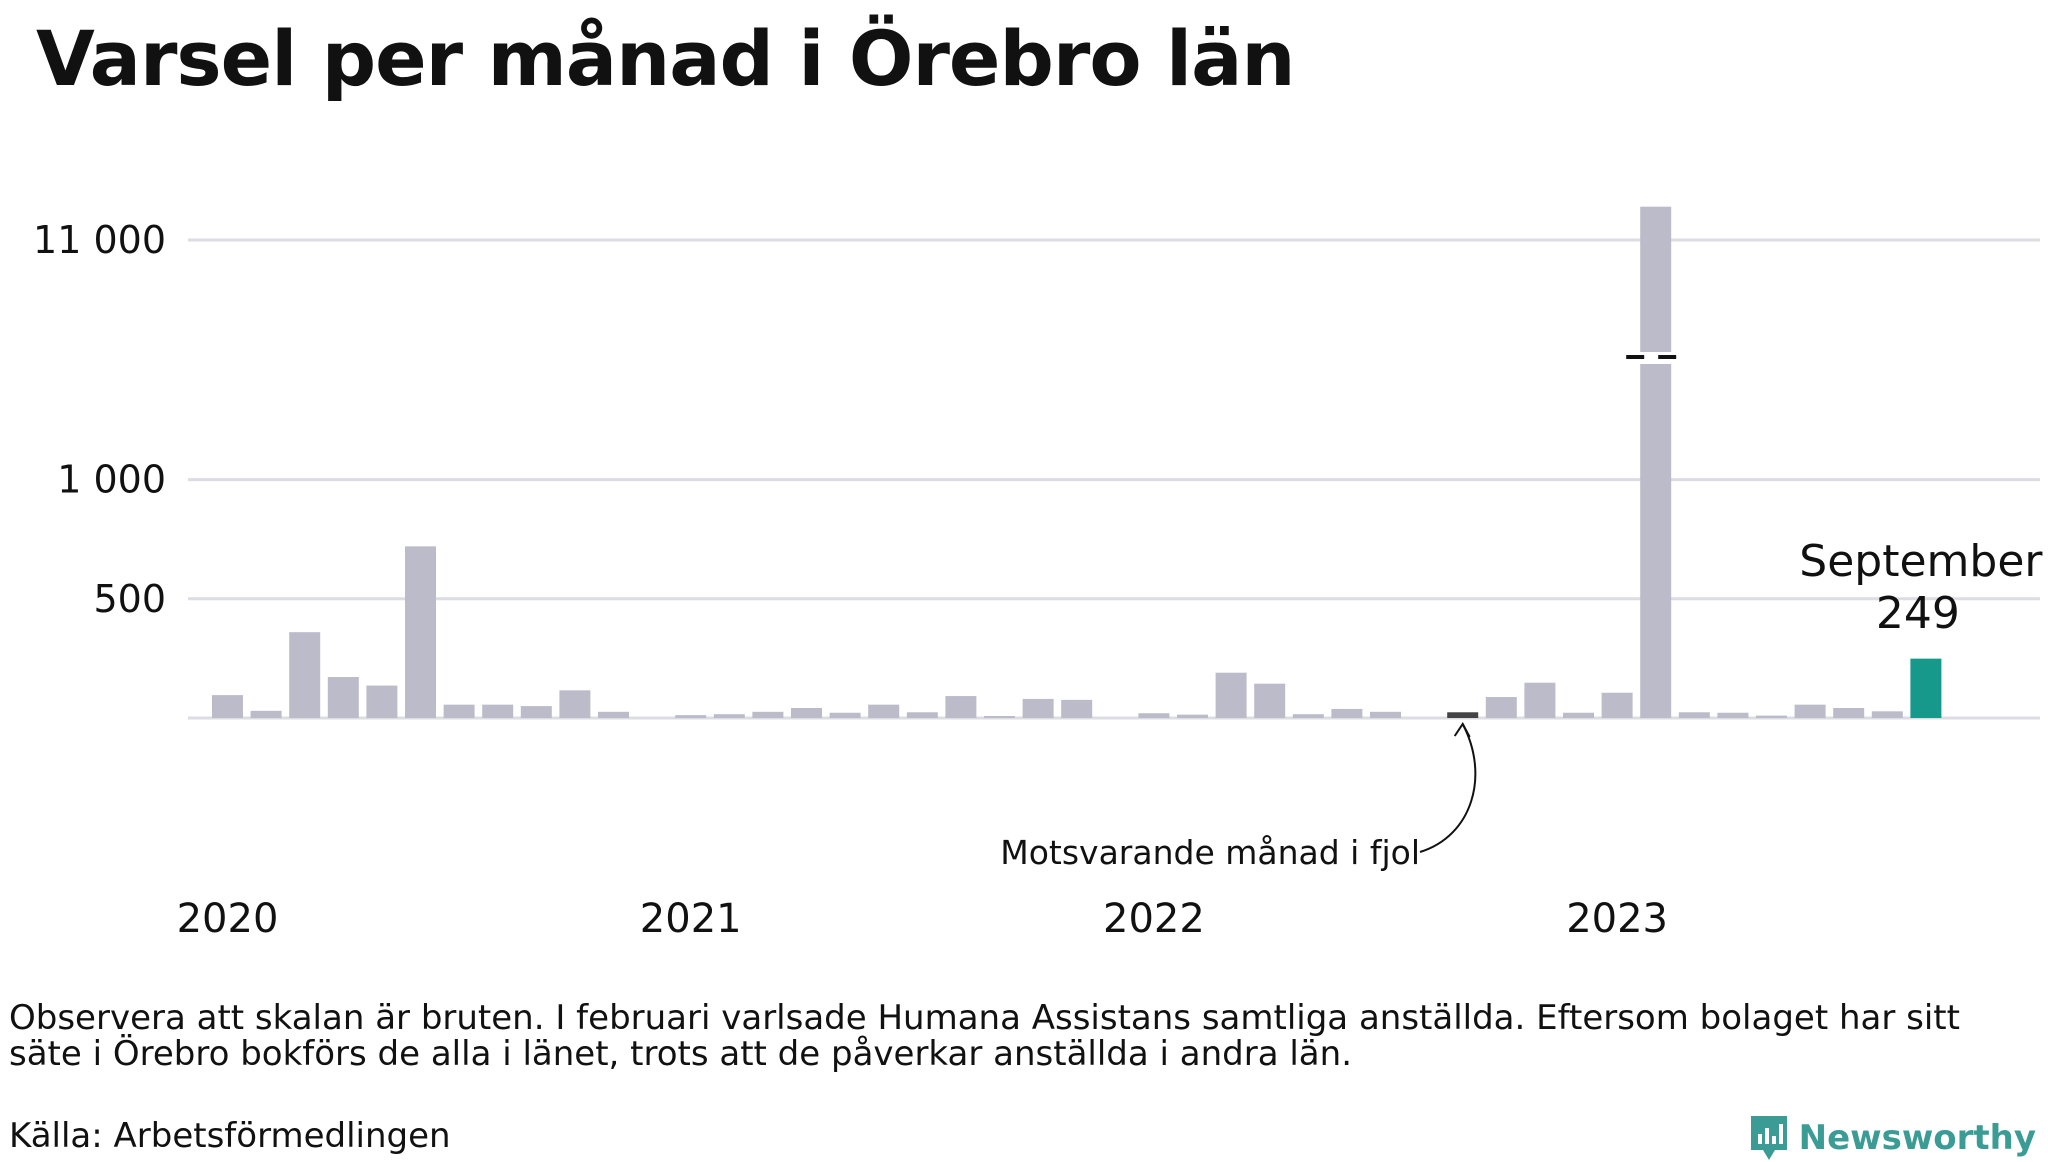 This screenshot has height=1162, width=2048. I want to click on newsworthy-logo-icon, so click(1768, 1138).